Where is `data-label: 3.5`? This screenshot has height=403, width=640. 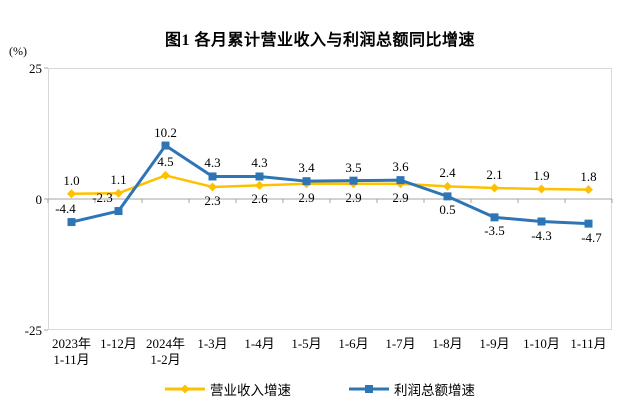
data-label: 3.5 is located at coordinates (353, 167).